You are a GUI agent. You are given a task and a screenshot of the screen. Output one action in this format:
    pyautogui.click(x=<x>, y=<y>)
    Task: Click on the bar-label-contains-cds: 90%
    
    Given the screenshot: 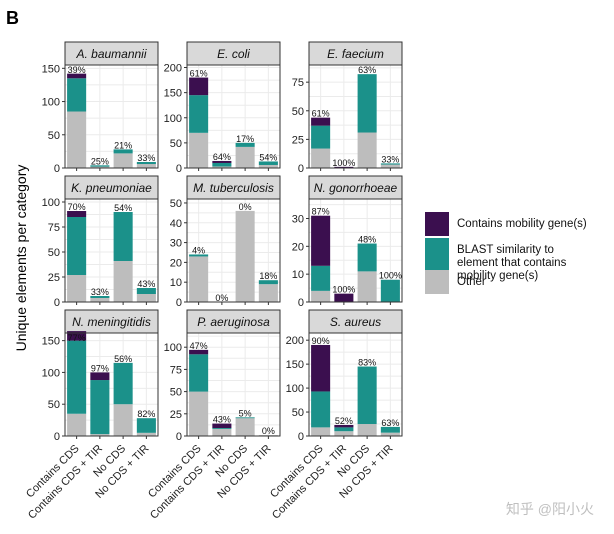 What is the action you would take?
    pyautogui.click(x=321, y=341)
    